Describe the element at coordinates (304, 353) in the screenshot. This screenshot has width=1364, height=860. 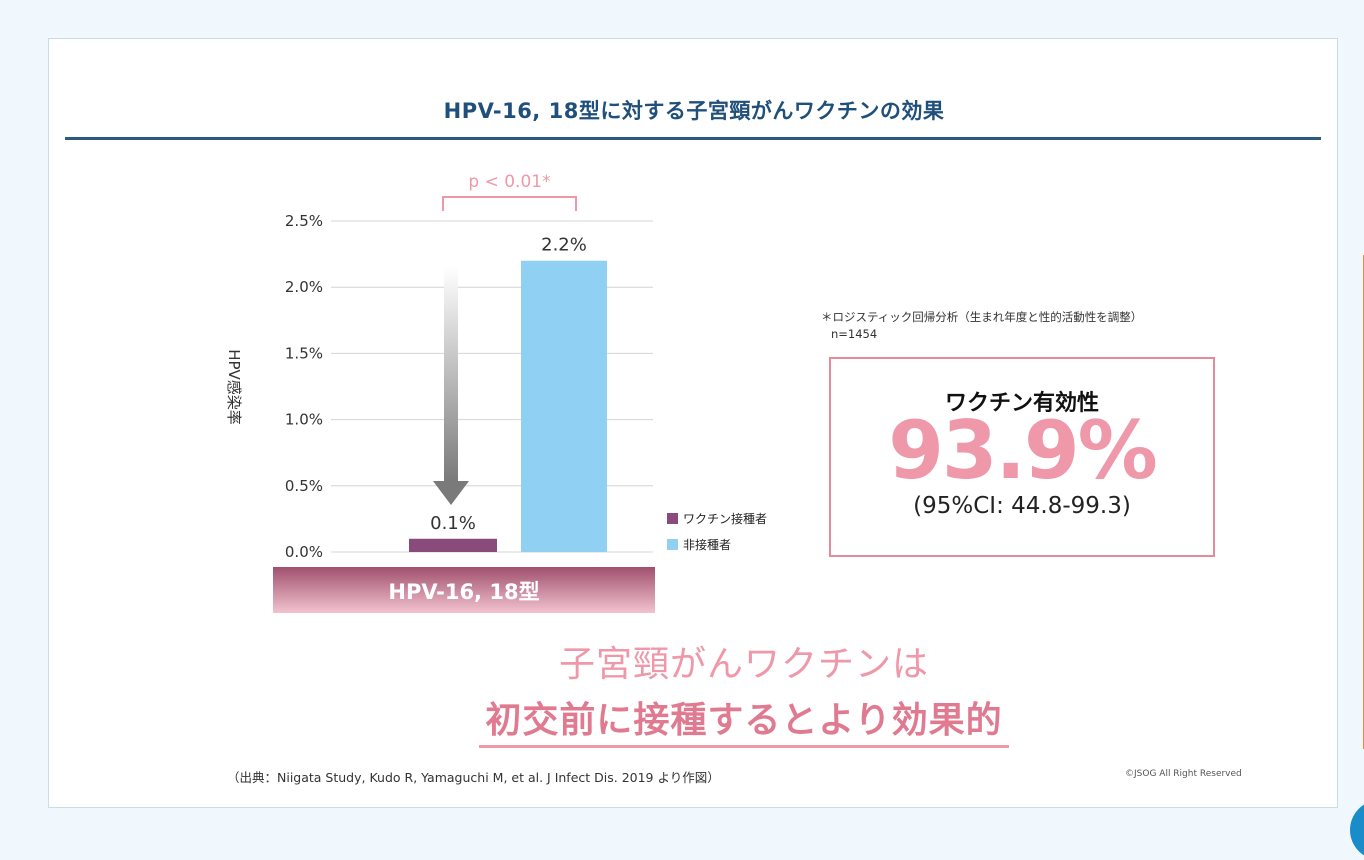
I see `y-tick-label: 1.5%` at that location.